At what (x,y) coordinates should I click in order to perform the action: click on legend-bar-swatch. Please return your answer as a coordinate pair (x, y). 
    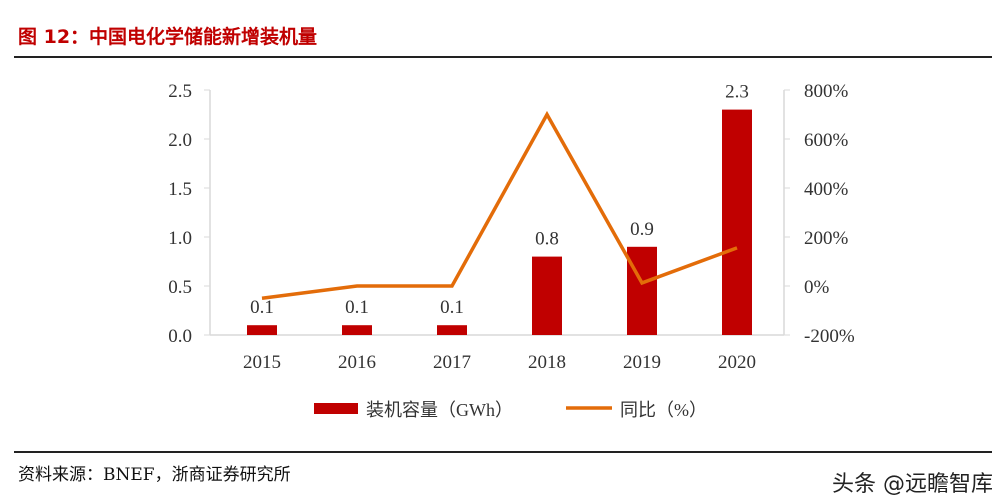
    Looking at the image, I should click on (336, 408).